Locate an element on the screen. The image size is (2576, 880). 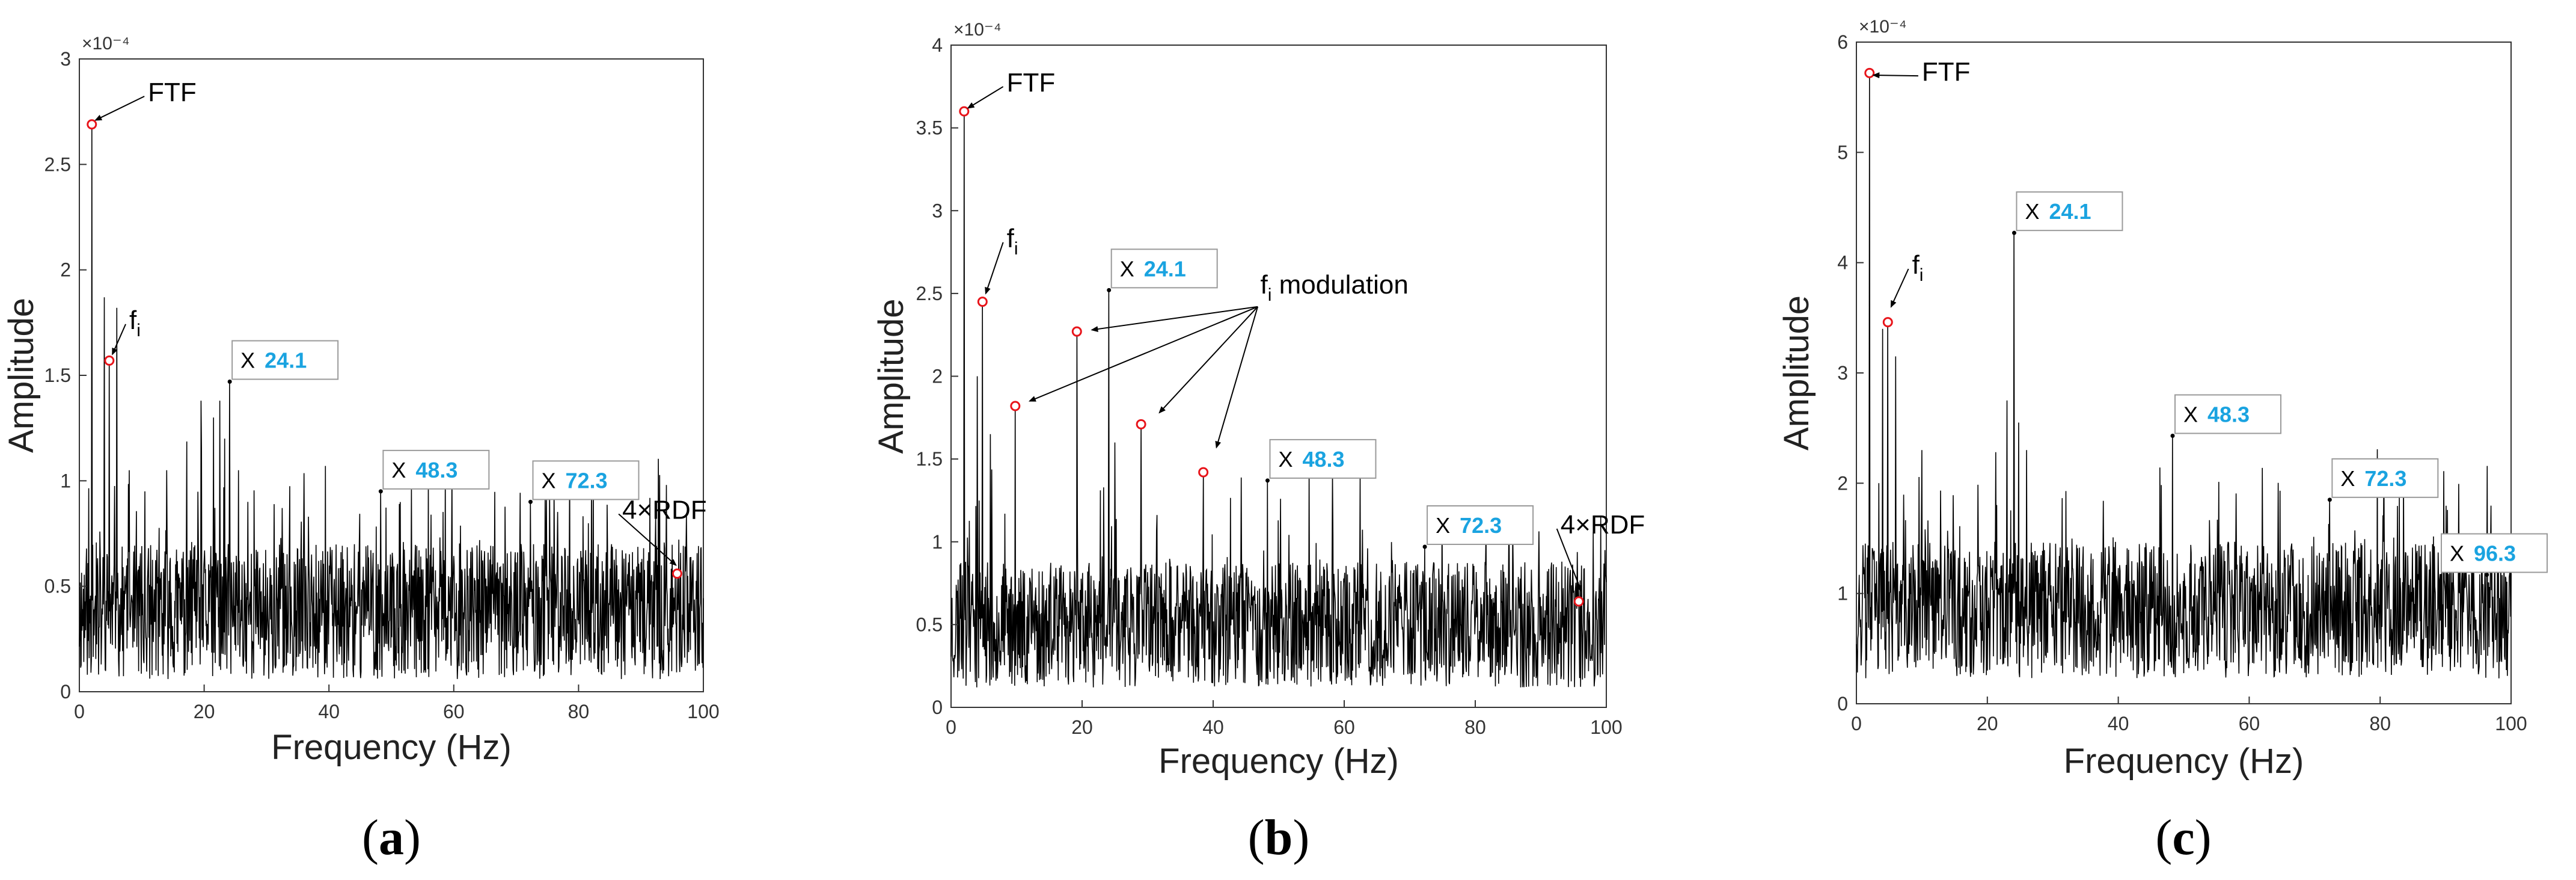
datatip: X 96.3 is located at coordinates (2494, 553).